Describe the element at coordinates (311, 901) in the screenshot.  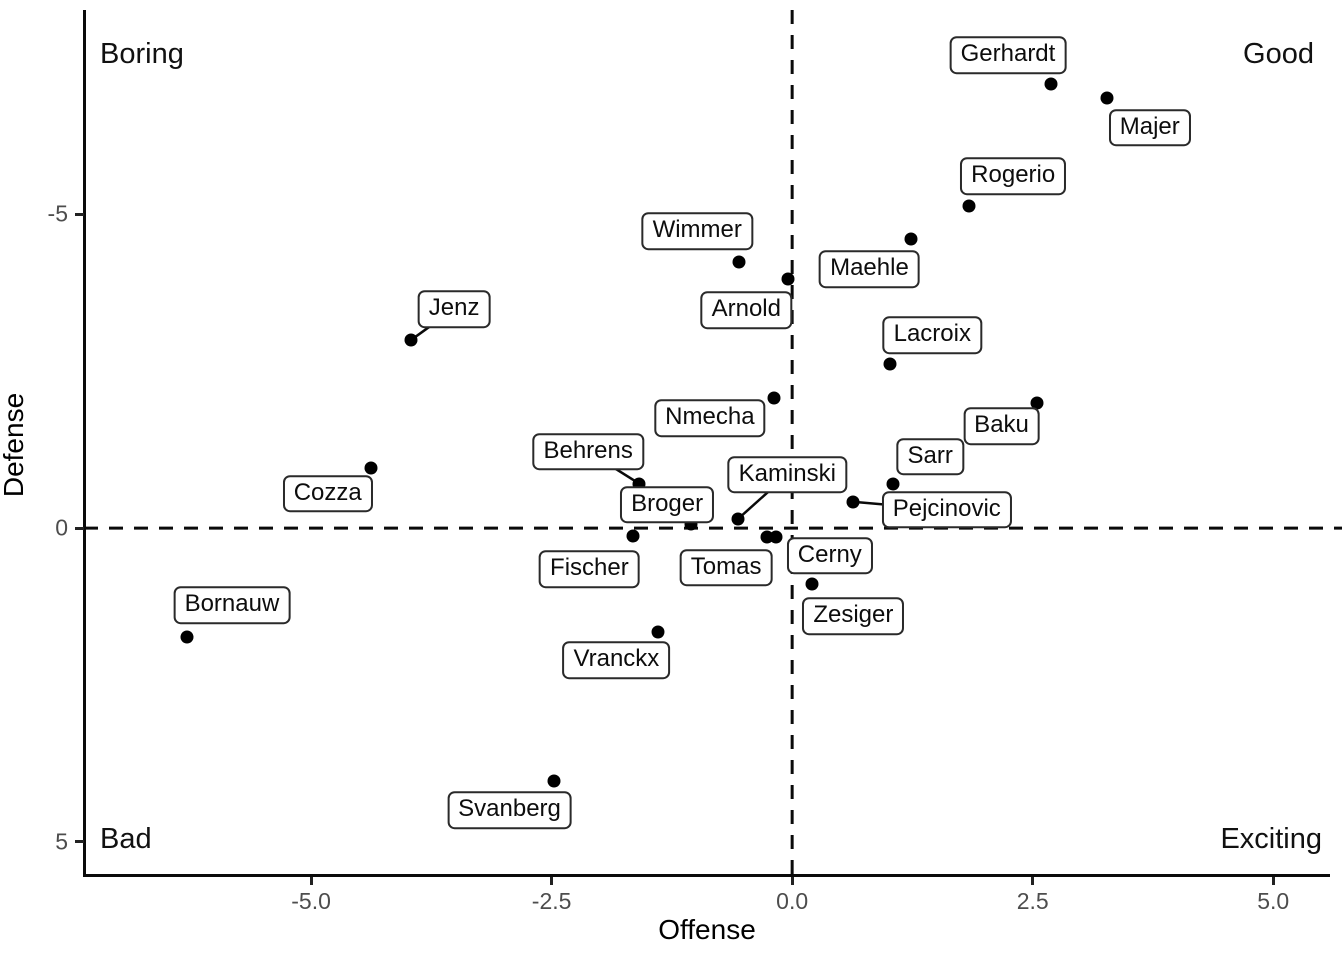
I see `x-axis-tick-label--5.0: -5.0` at that location.